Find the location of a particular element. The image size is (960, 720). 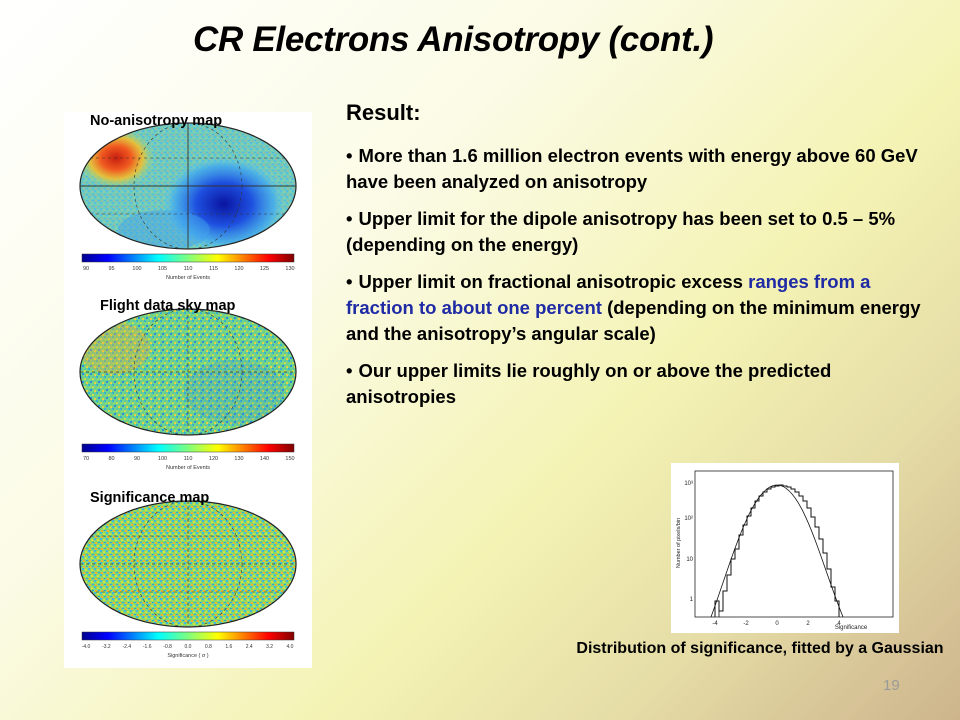

histogram-steps is located at coordinates (777, 550).